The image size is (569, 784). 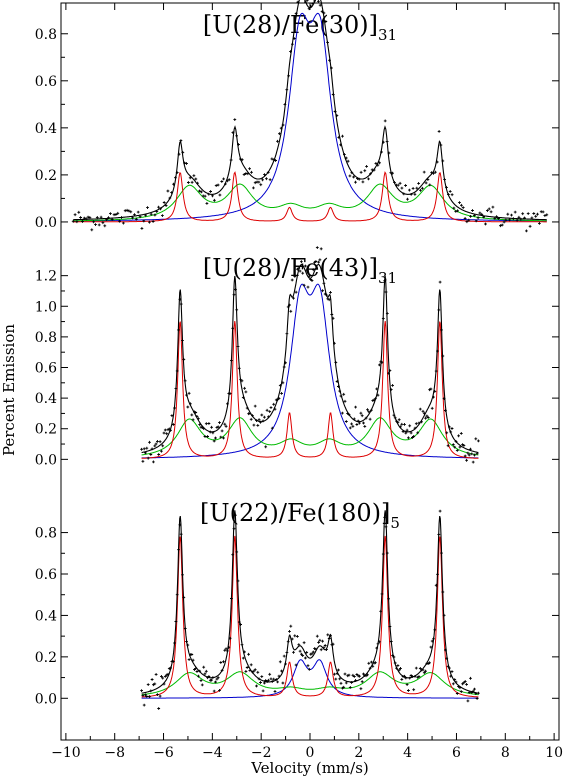 What do you see at coordinates (46, 129) in the screenshot?
I see `y-tick-label: 0.4` at bounding box center [46, 129].